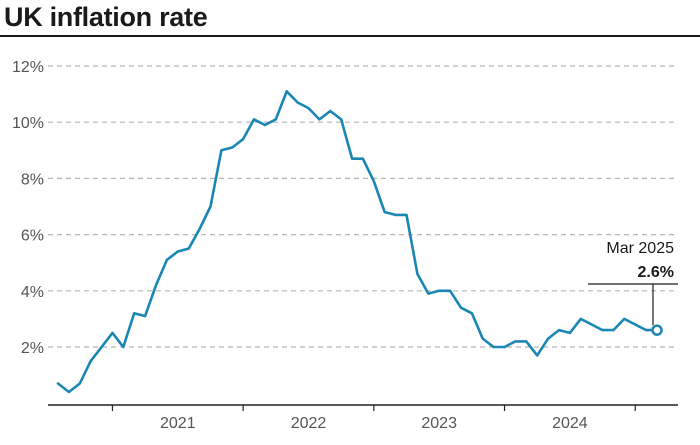  I want to click on x-axis-ticks: 2021 2022 2023 2024, so click(373, 418).